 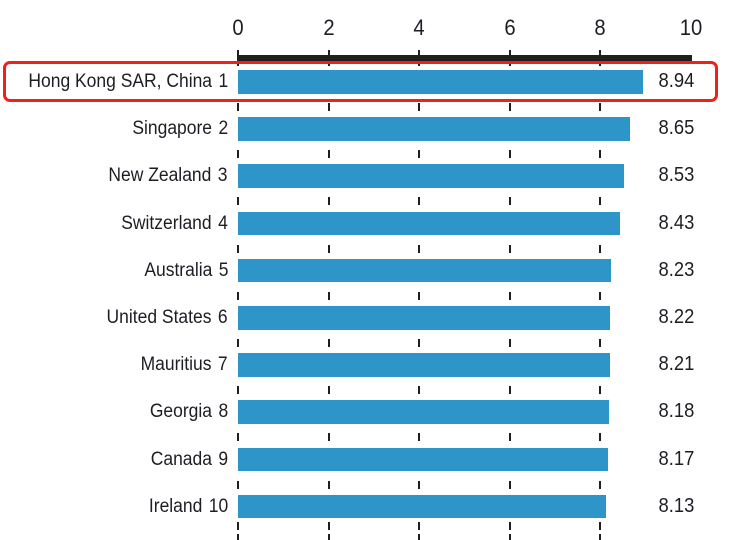 What do you see at coordinates (691, 28) in the screenshot?
I see `x-axis-tick-label: 10` at bounding box center [691, 28].